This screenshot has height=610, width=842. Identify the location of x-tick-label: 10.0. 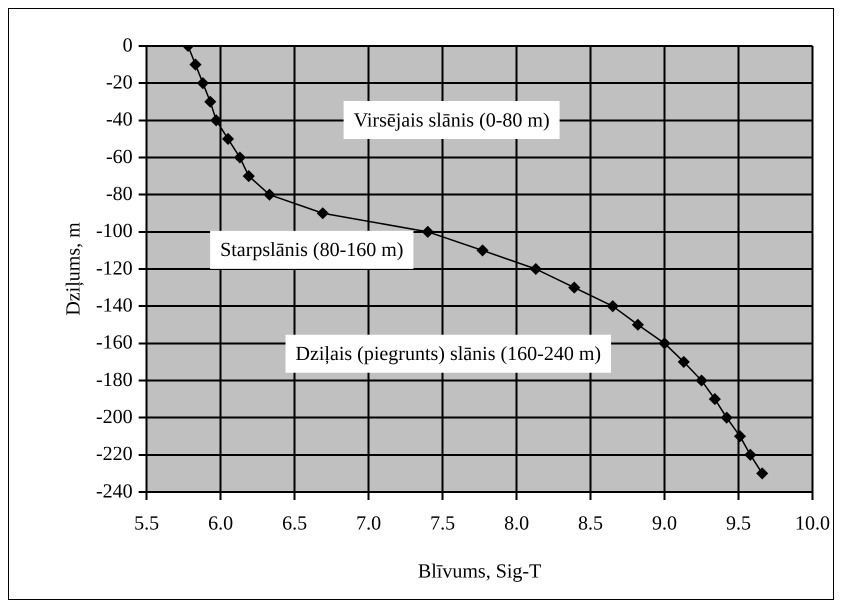
(812, 523).